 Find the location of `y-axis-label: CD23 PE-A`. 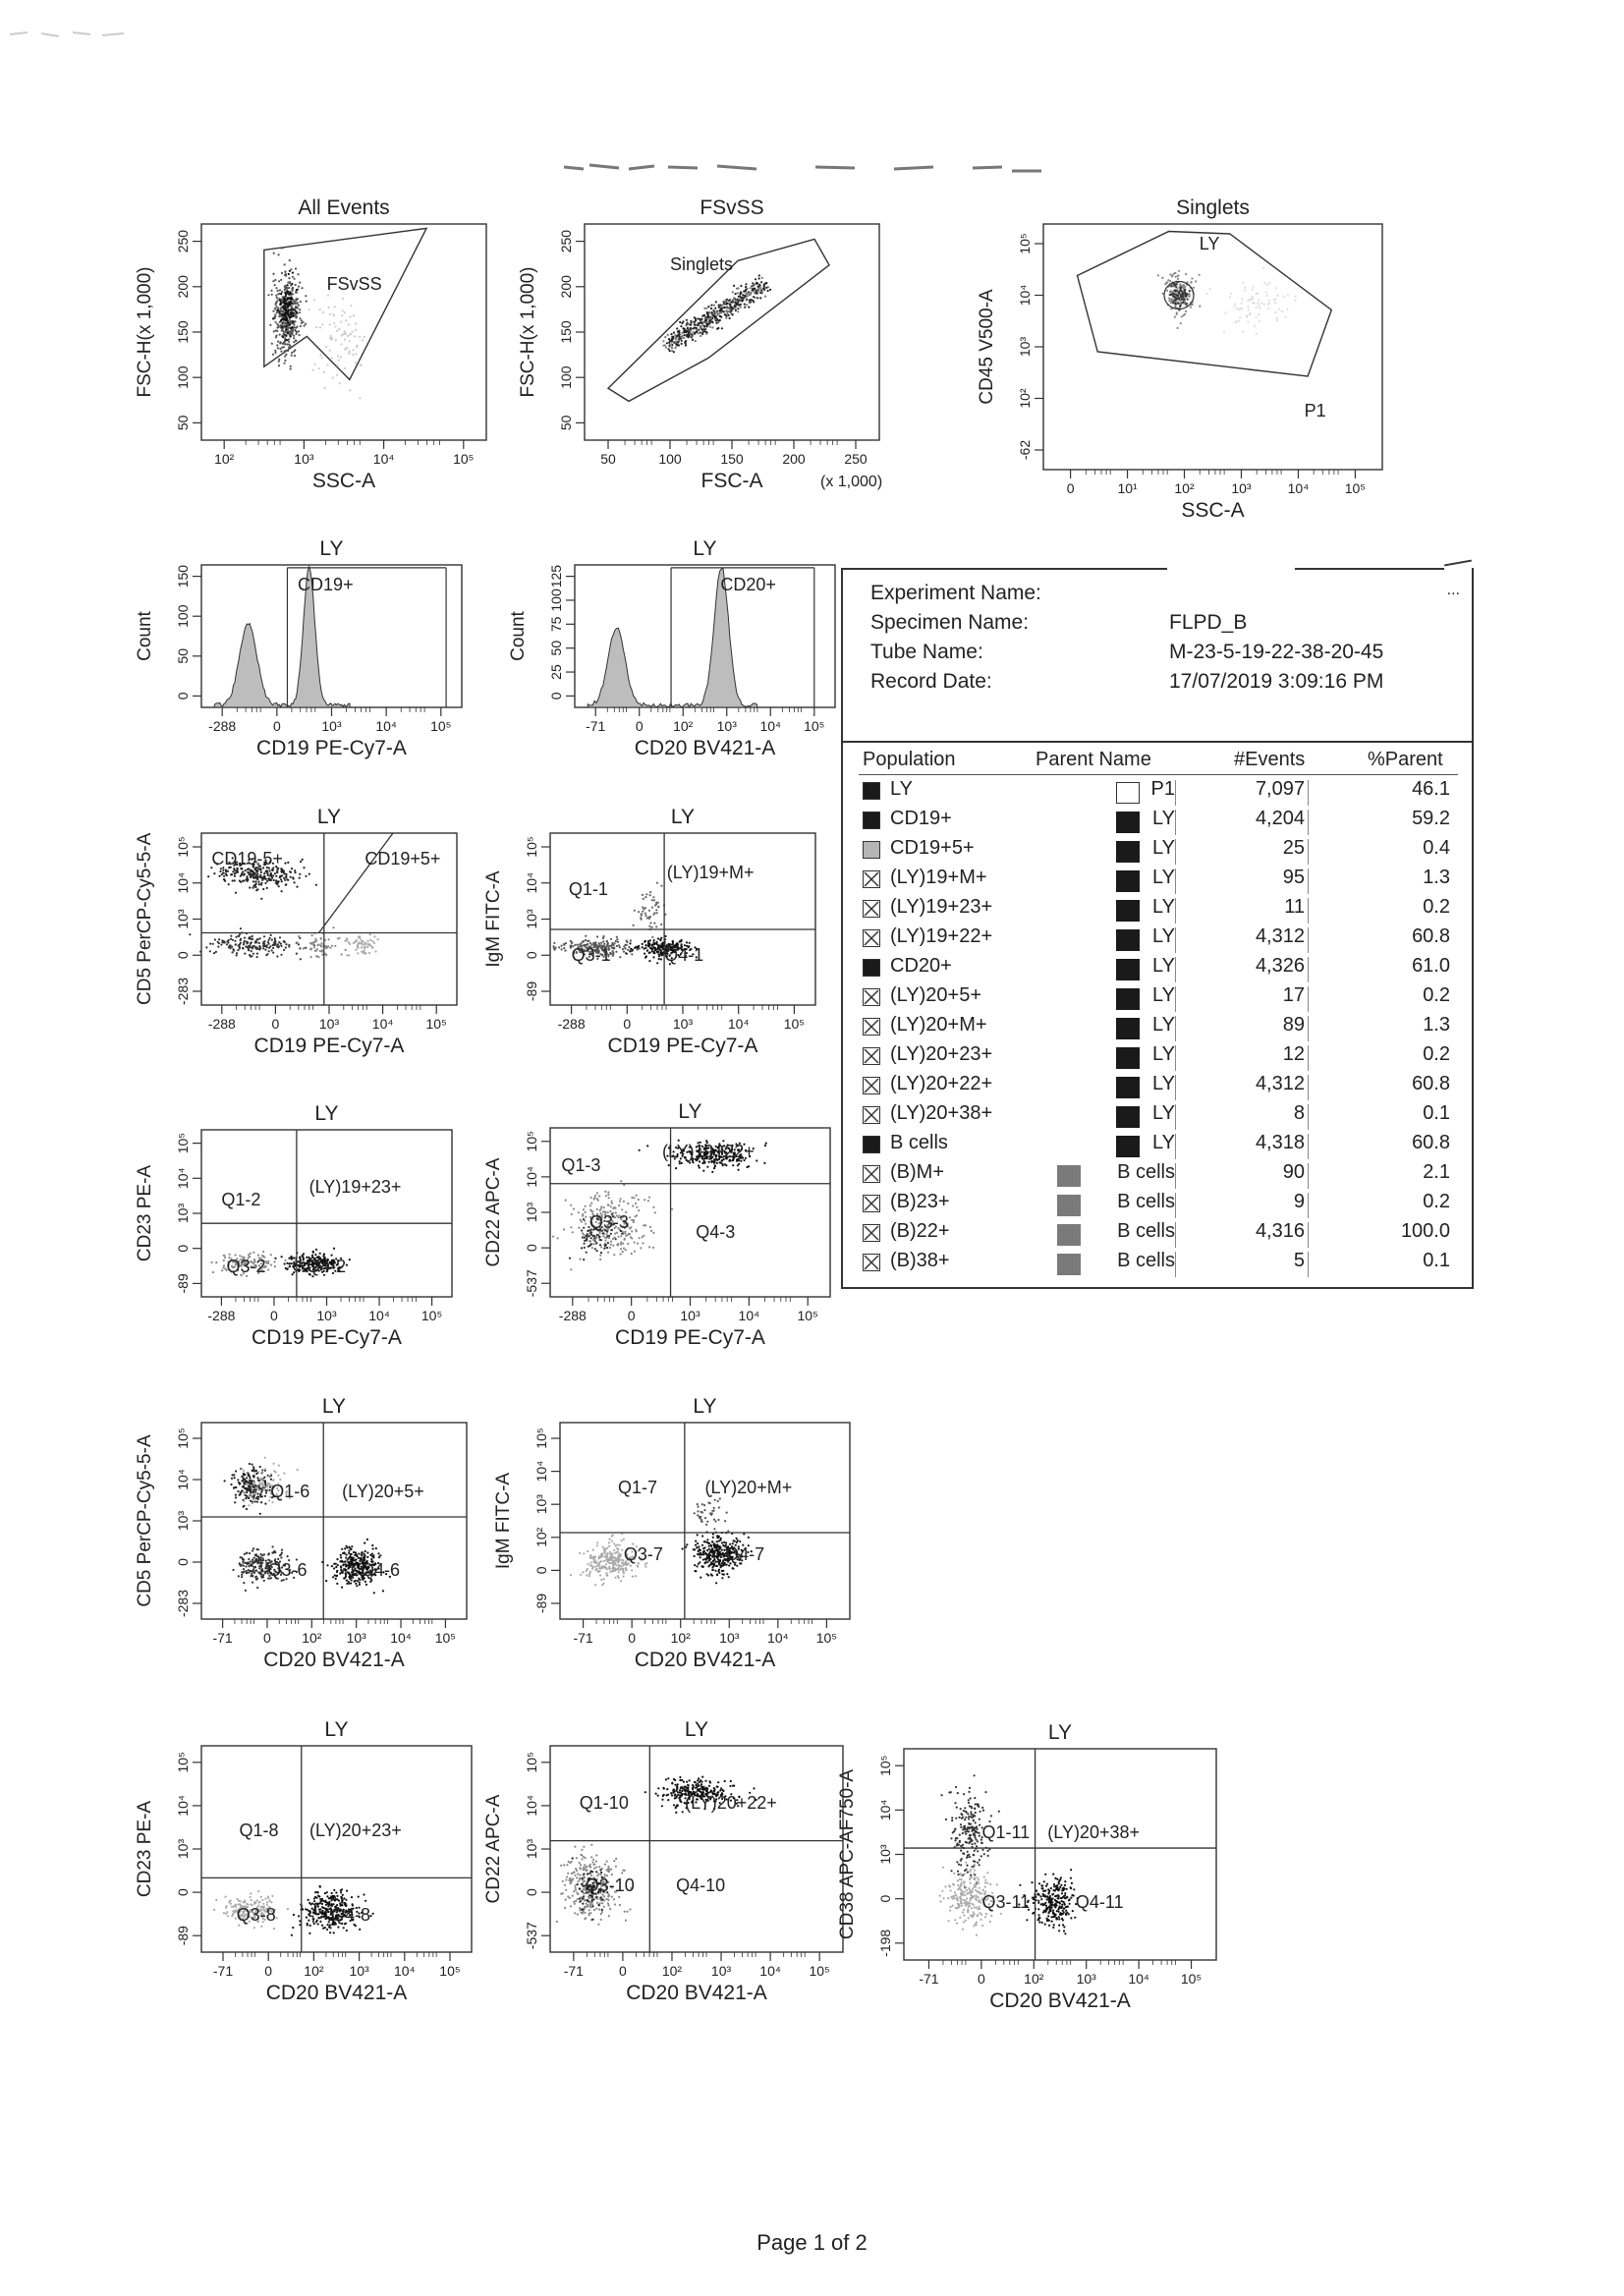

y-axis-label: CD23 PE-A is located at coordinates (145, 1213).